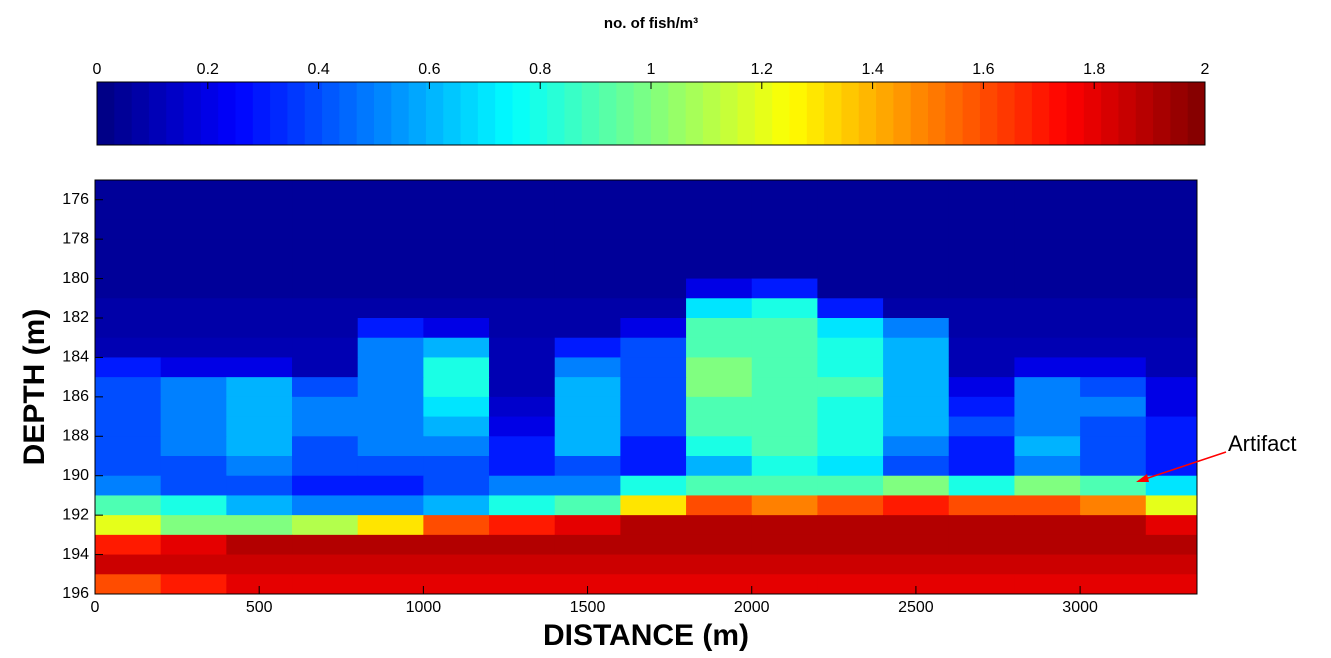  Describe the element at coordinates (75, 238) in the screenshot. I see `y-tick-label: 178` at that location.